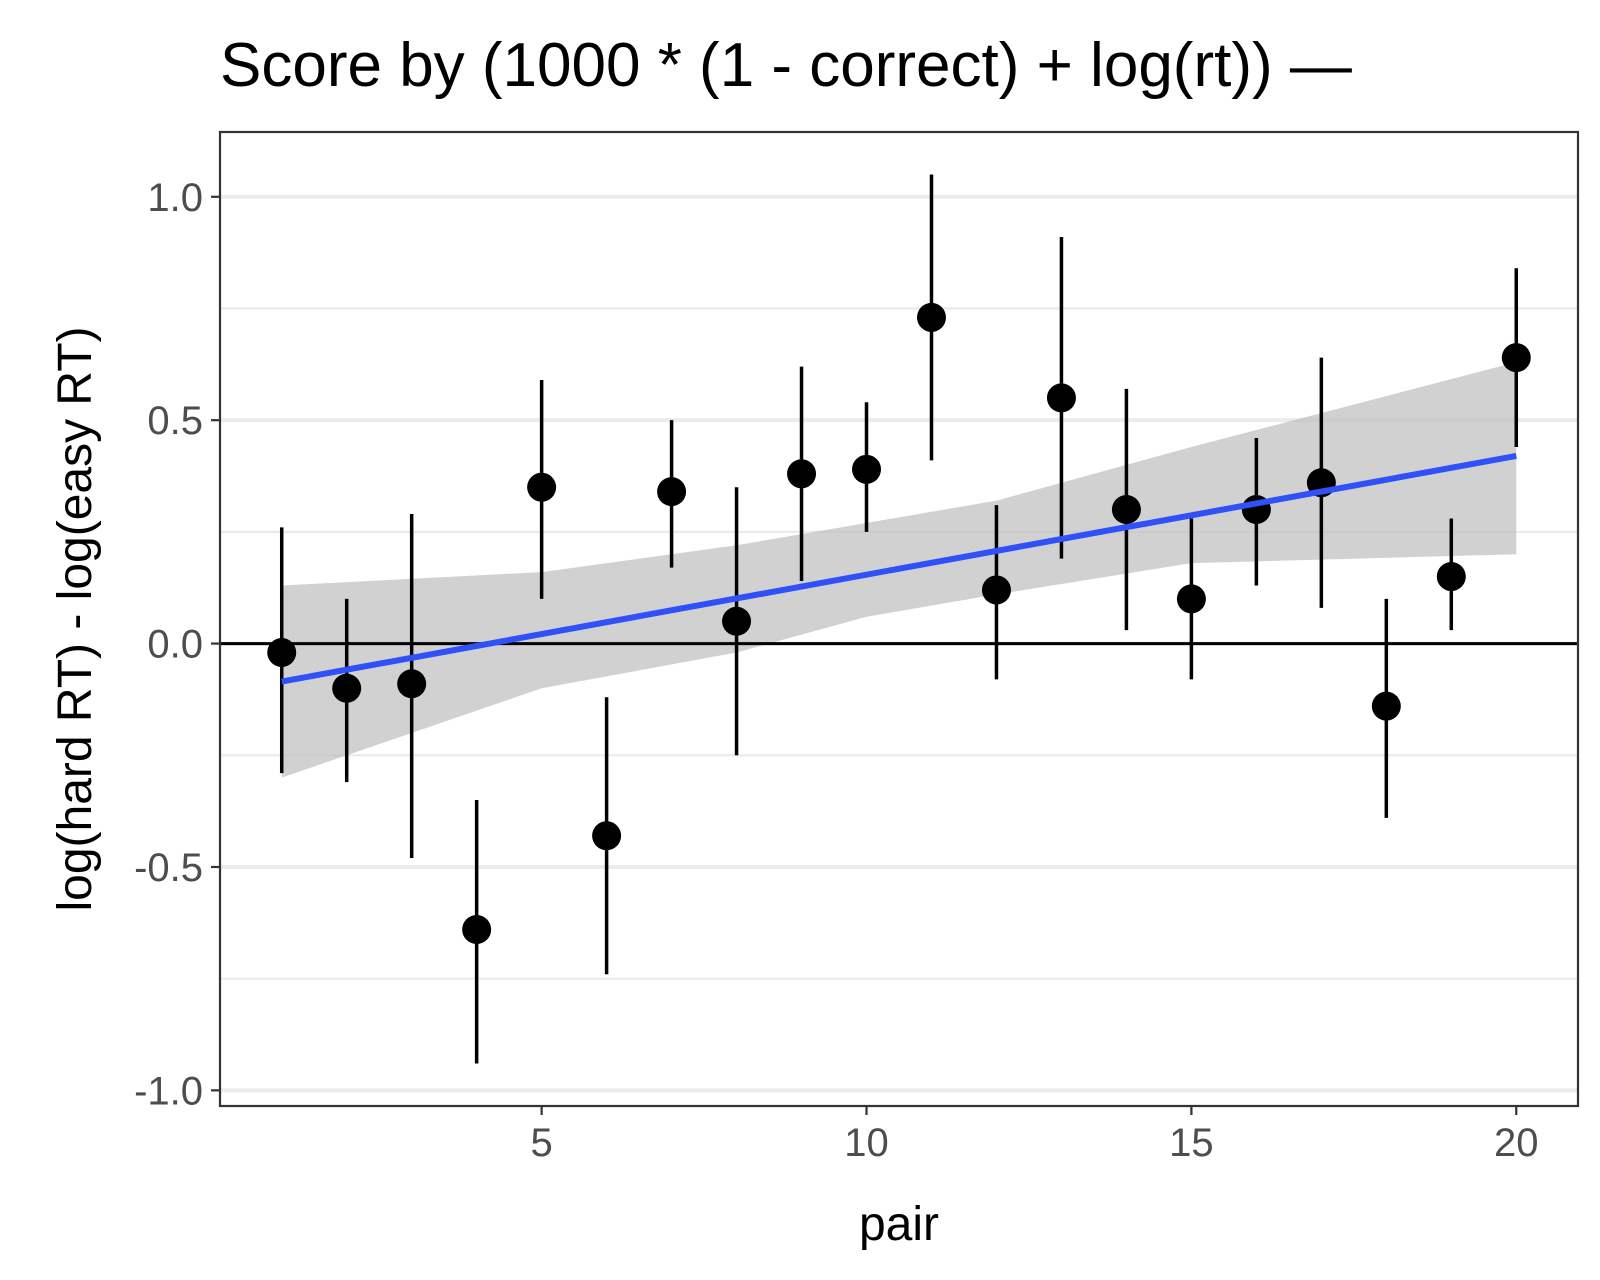  Describe the element at coordinates (866, 1143) in the screenshot. I see `x-tick-label: 10` at that location.